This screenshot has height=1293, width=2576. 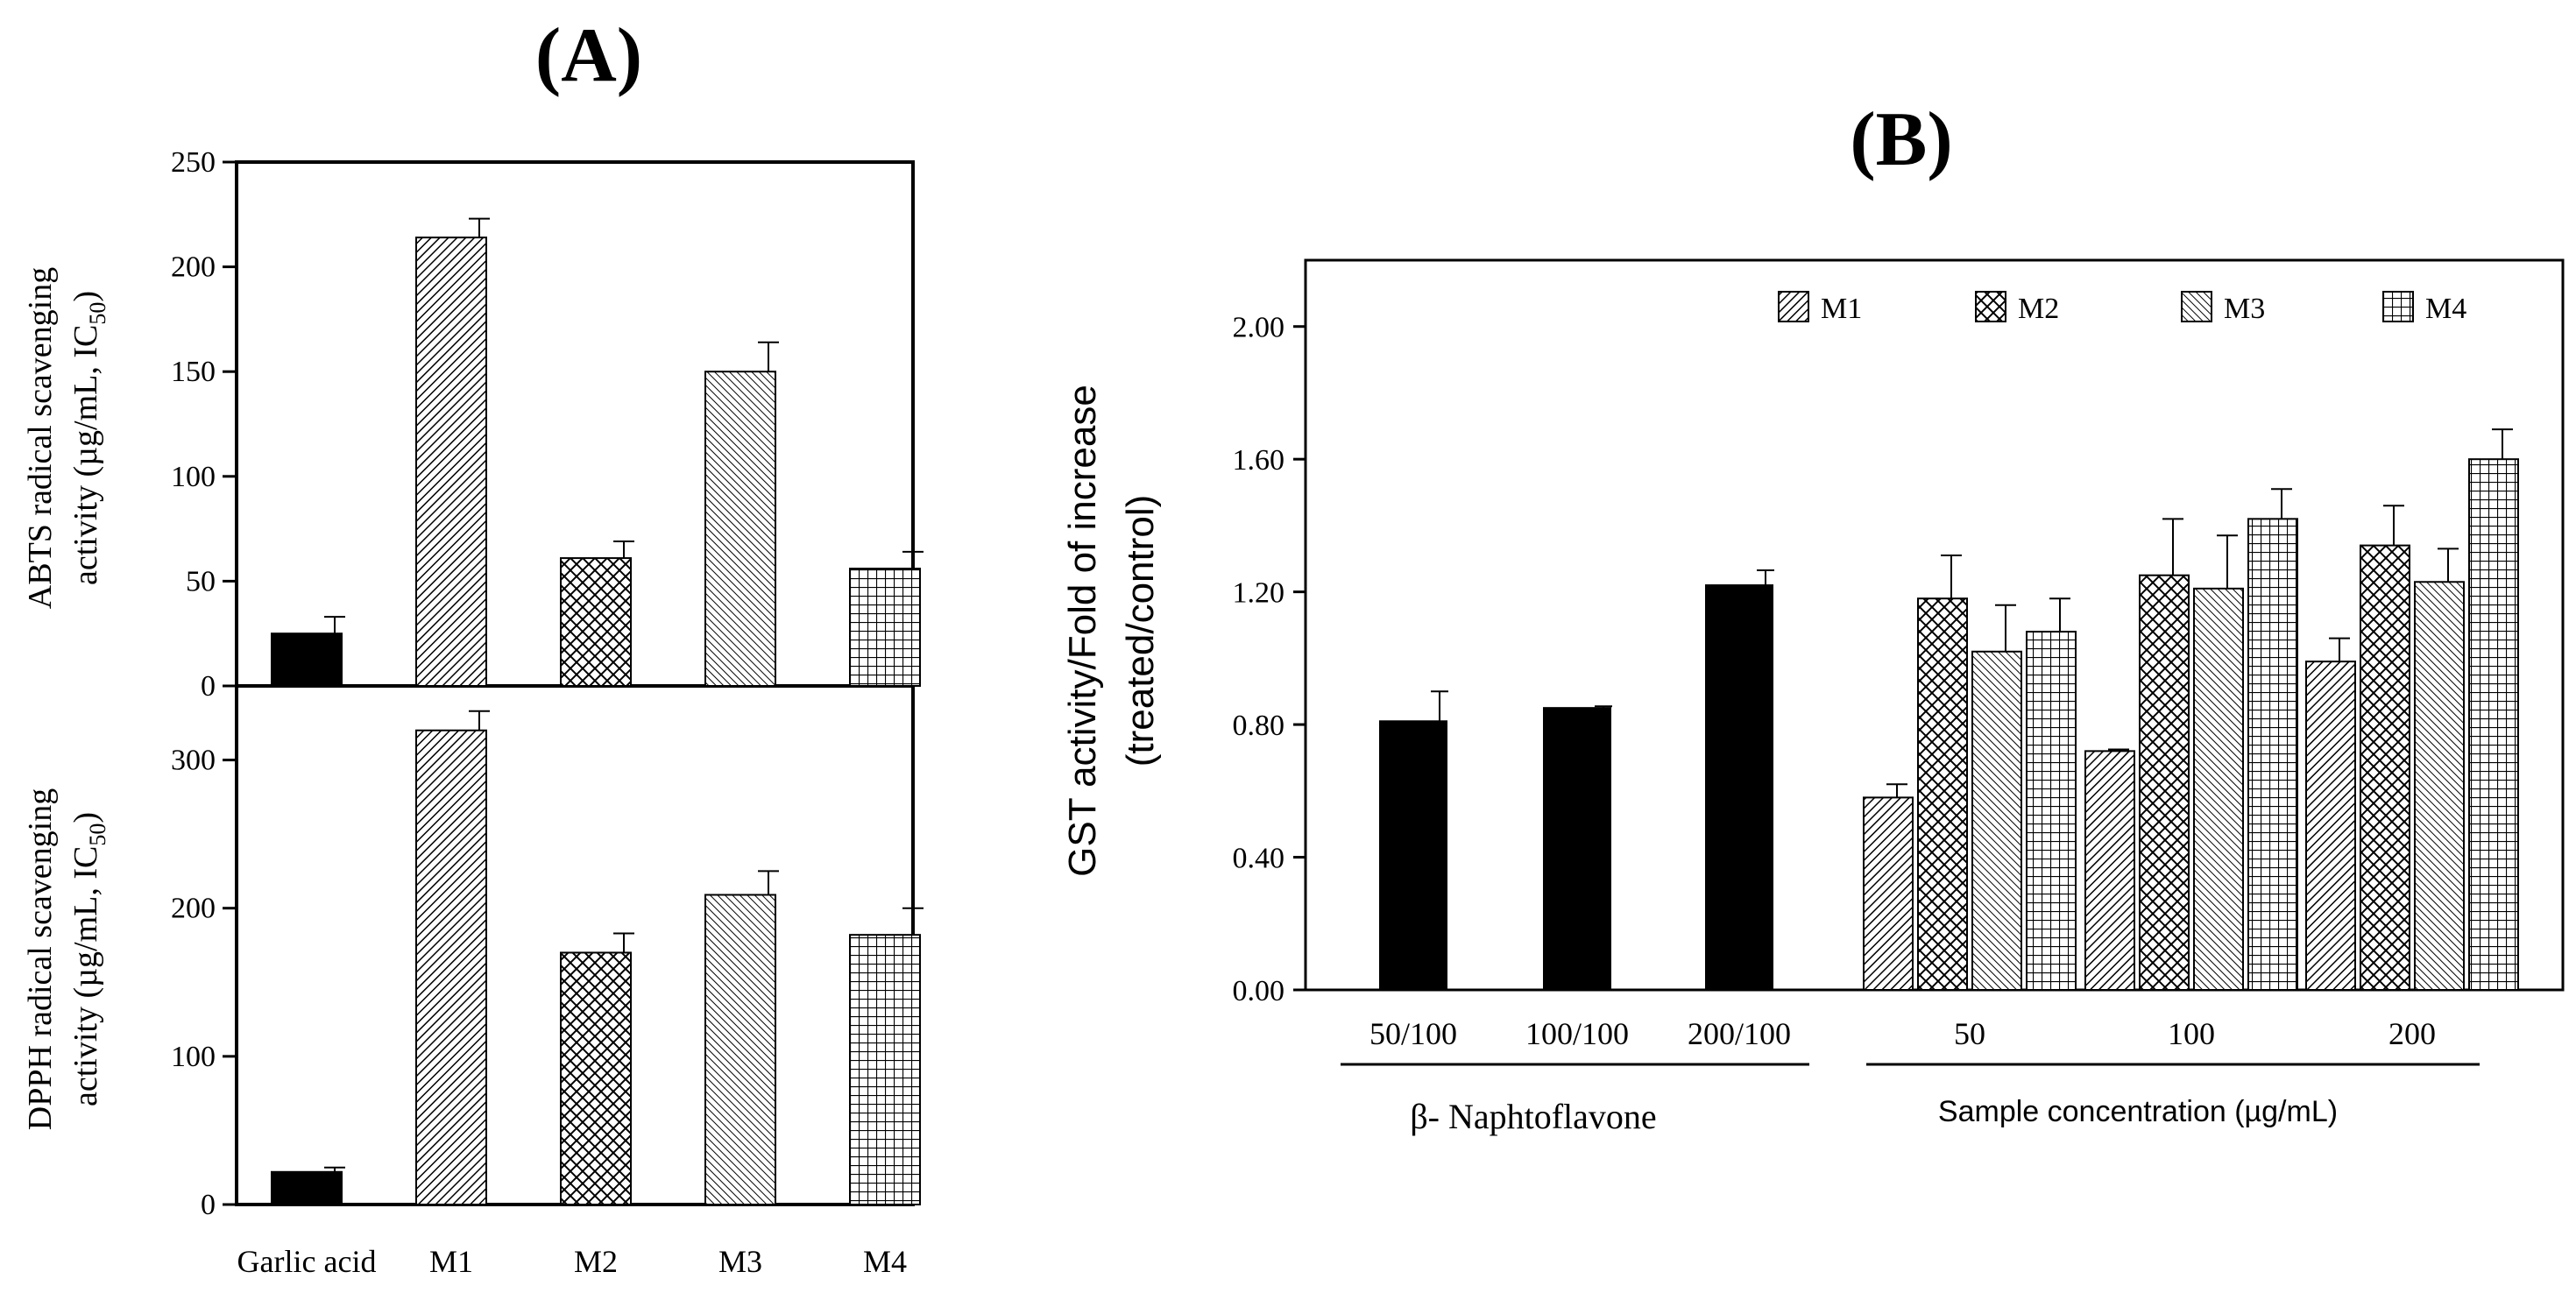 What do you see at coordinates (588, 55) in the screenshot?
I see `panel-a-label: (A)` at bounding box center [588, 55].